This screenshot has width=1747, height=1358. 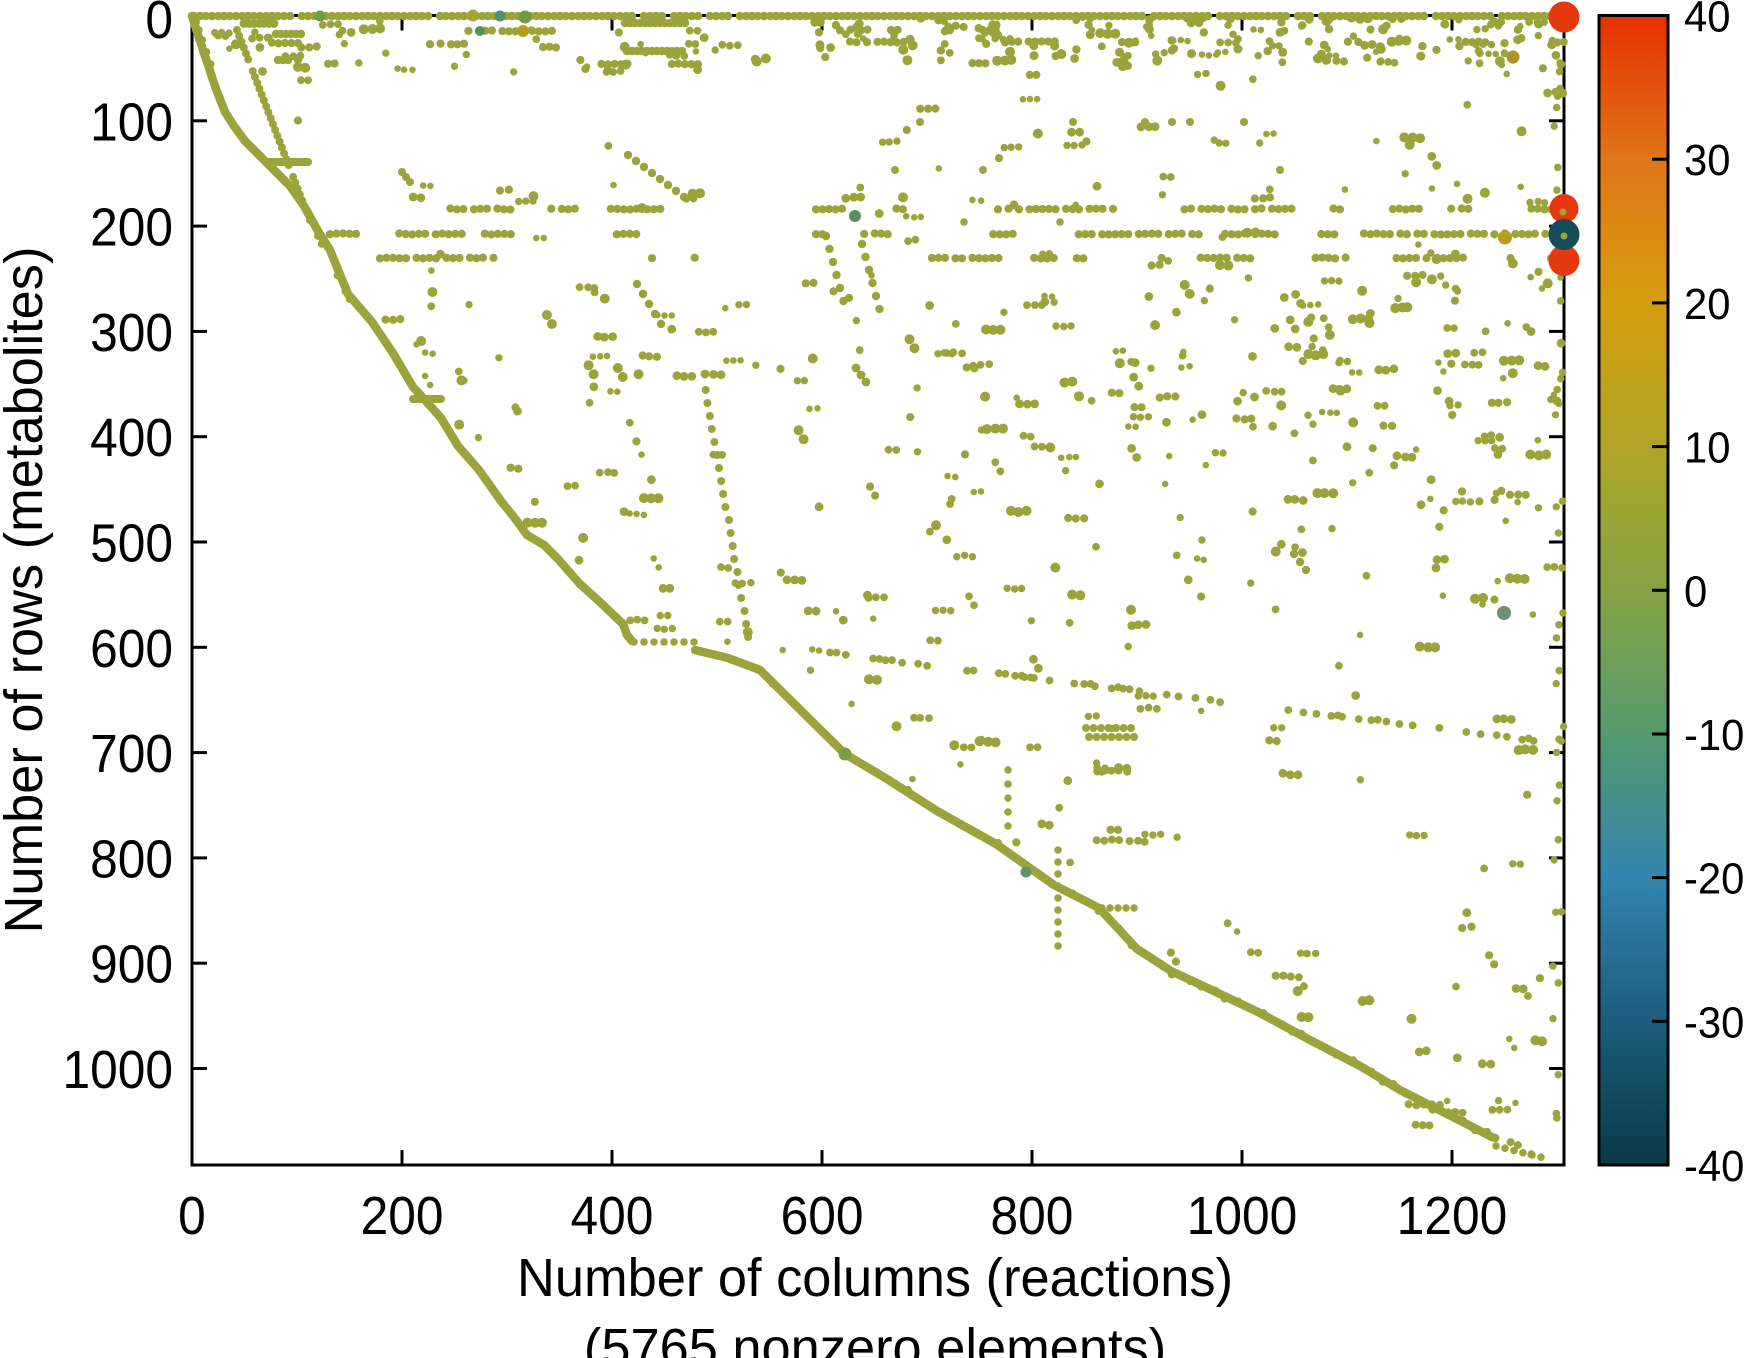 What do you see at coordinates (1714, 735) in the screenshot?
I see `svg-text: -10` at bounding box center [1714, 735].